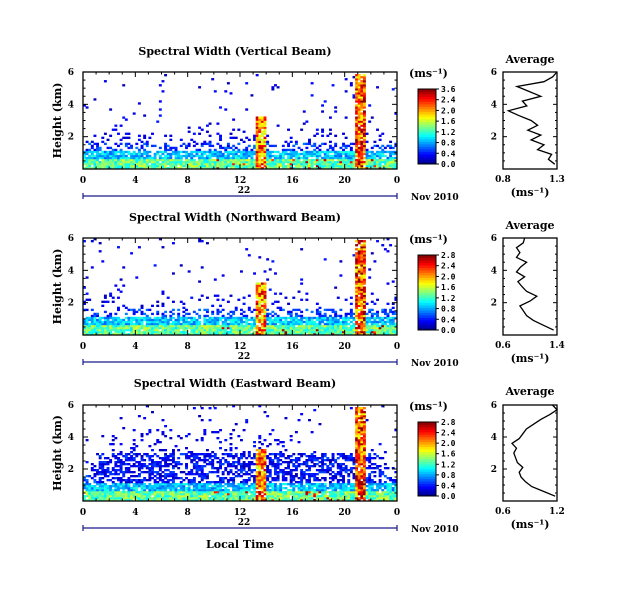 The height and width of the screenshot is (598, 618). What do you see at coordinates (436, 127) in the screenshot?
I see `colorbar: 3.62.42.01.61.20.80.40.0` at bounding box center [436, 127].